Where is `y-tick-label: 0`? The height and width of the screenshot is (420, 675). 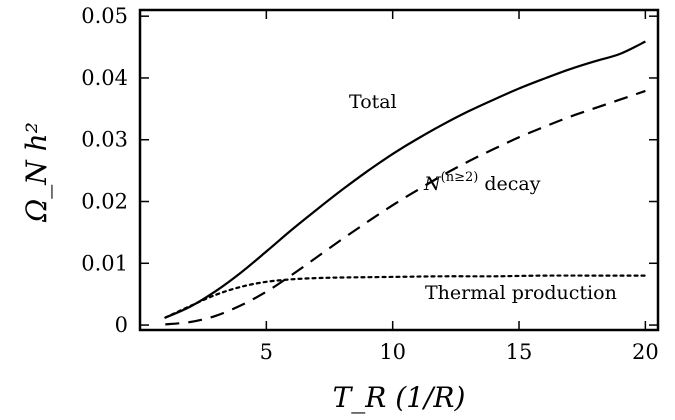 y-tick-label: 0 is located at coordinates (121, 325).